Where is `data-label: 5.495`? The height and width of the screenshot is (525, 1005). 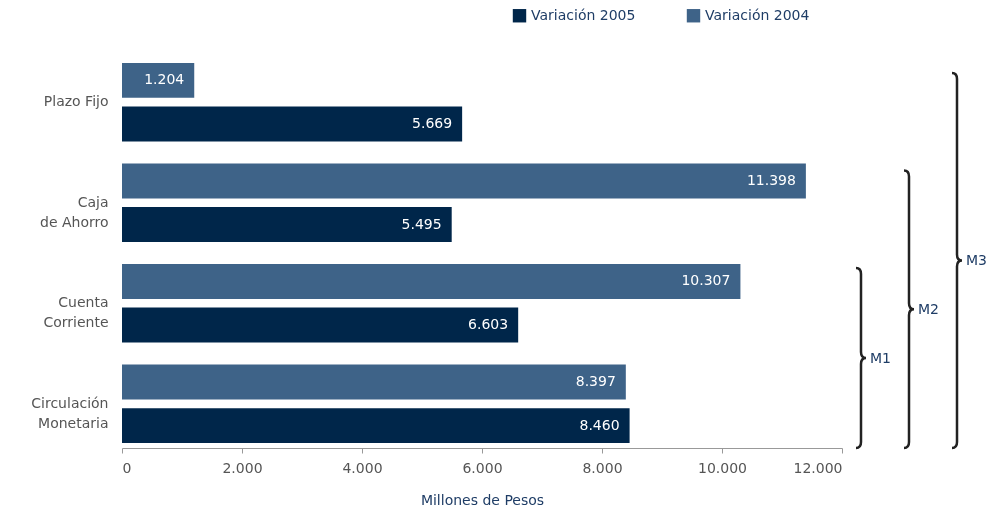
data-label: 5.495 is located at coordinates (421, 223).